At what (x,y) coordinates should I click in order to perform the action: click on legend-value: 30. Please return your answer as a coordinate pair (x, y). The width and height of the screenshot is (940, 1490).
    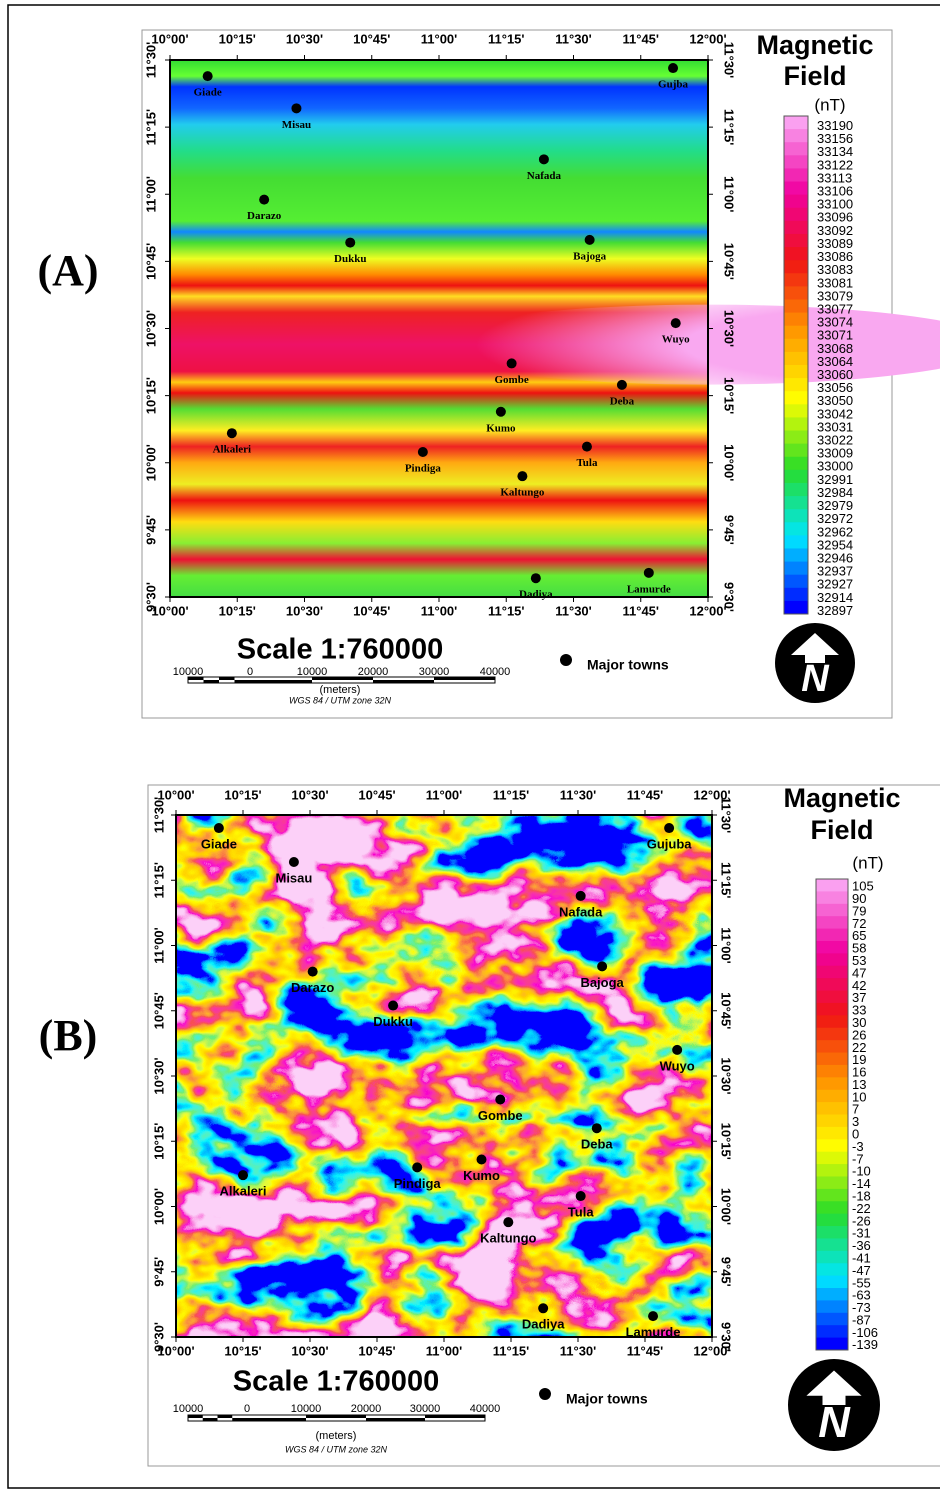
    Looking at the image, I should click on (859, 1022).